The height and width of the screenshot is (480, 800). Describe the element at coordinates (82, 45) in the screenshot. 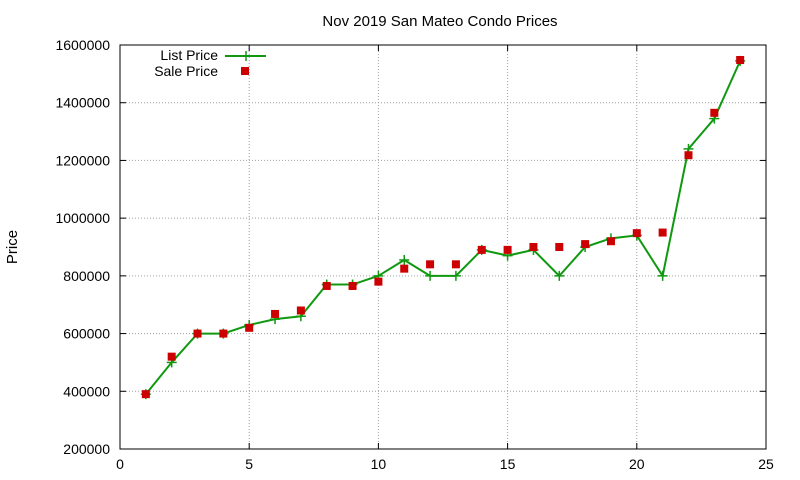

I see `y-tick-label: 1600000` at that location.